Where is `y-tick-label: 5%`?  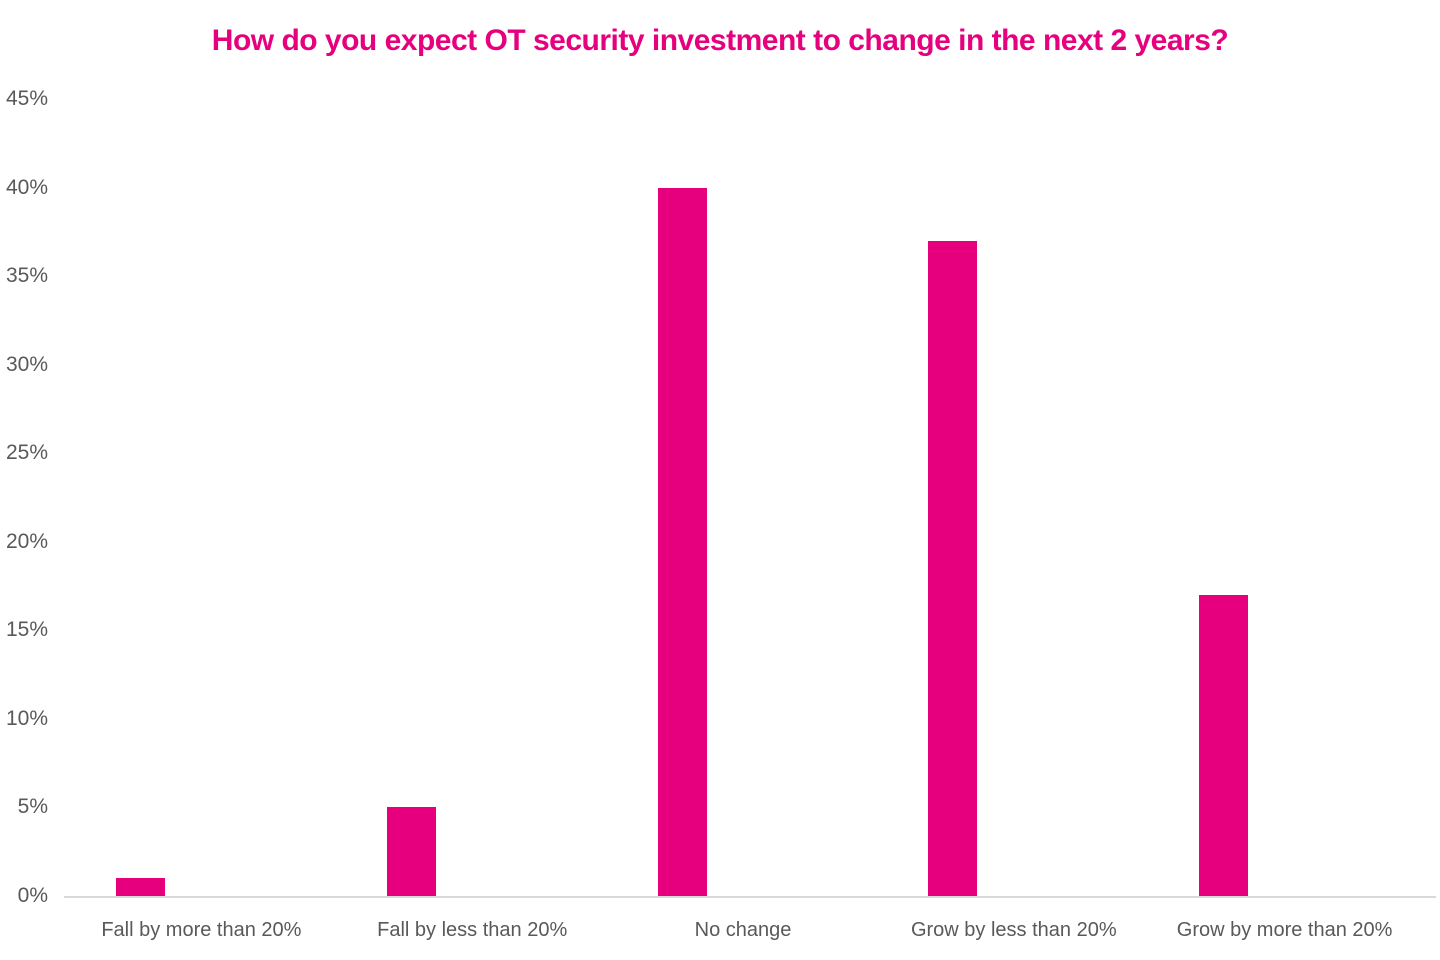
y-tick-label: 5% is located at coordinates (32, 807).